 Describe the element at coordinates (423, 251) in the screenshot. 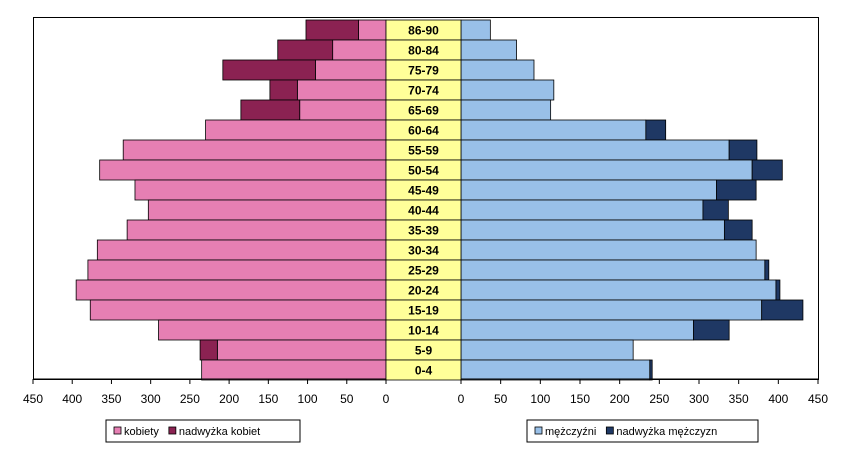

I see `age-label-30-34: 30-34` at that location.